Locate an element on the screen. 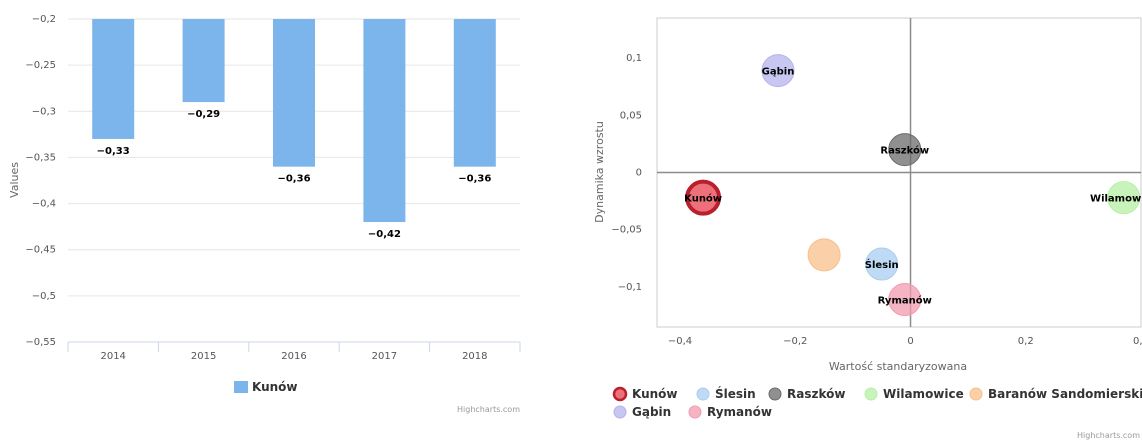  scatter-y-tick-label: −0,1 is located at coordinates (630, 287).